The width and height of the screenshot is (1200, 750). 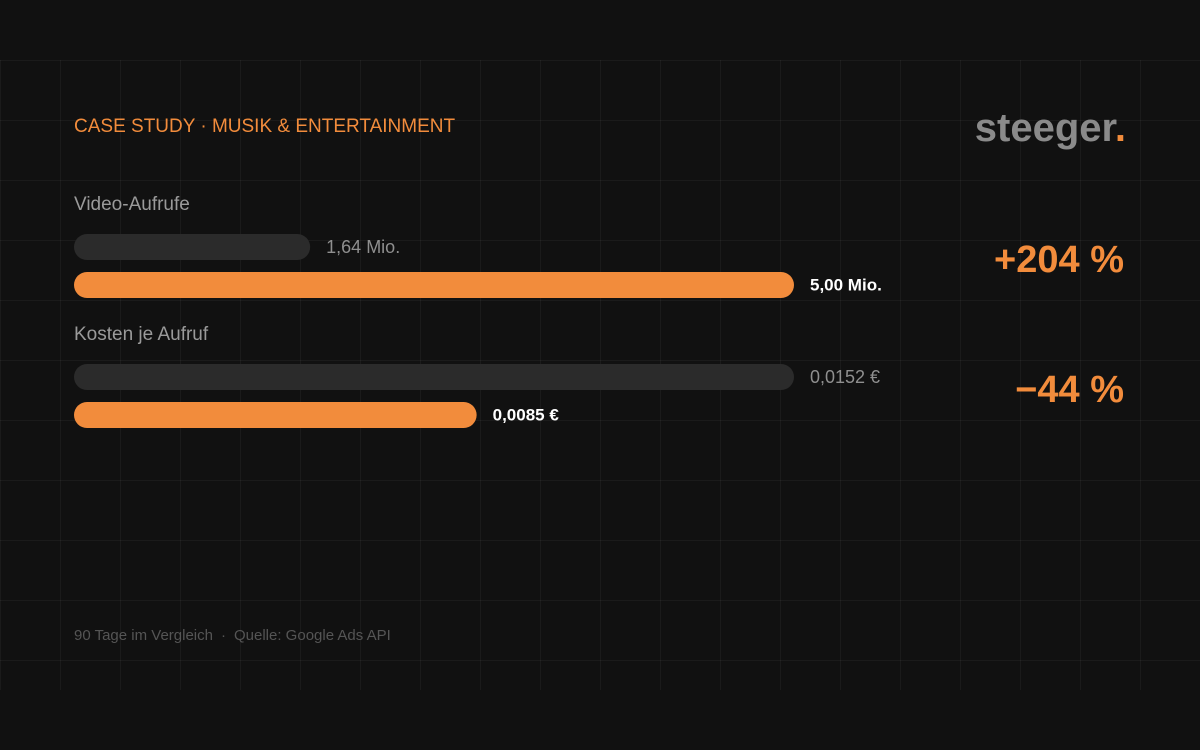 I want to click on logo-word: steeger, so click(x=1046, y=128).